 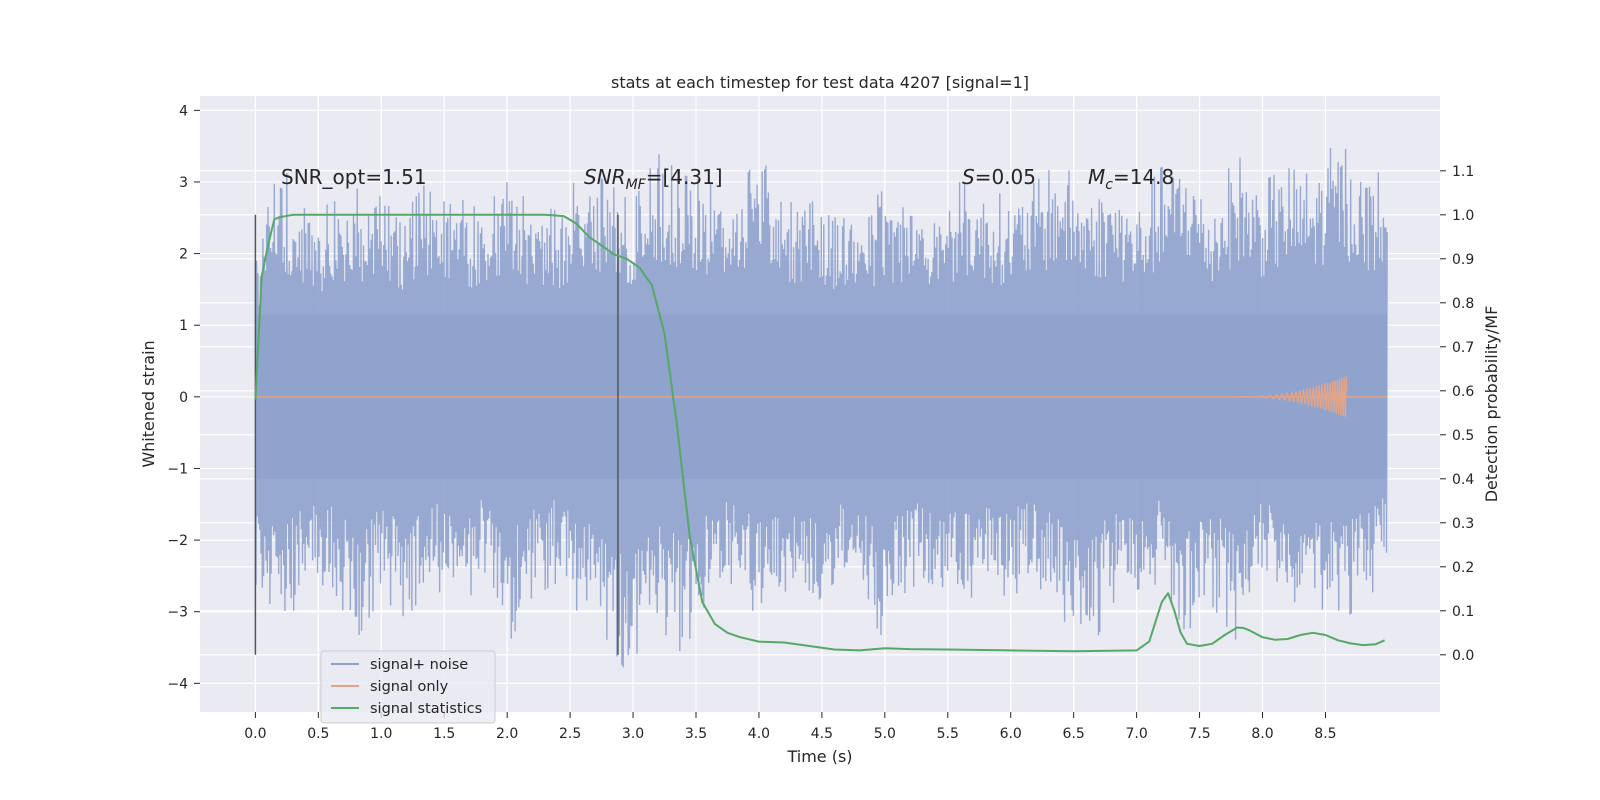 I want to click on y-right-tick-label: 0.8, so click(x=1463, y=304).